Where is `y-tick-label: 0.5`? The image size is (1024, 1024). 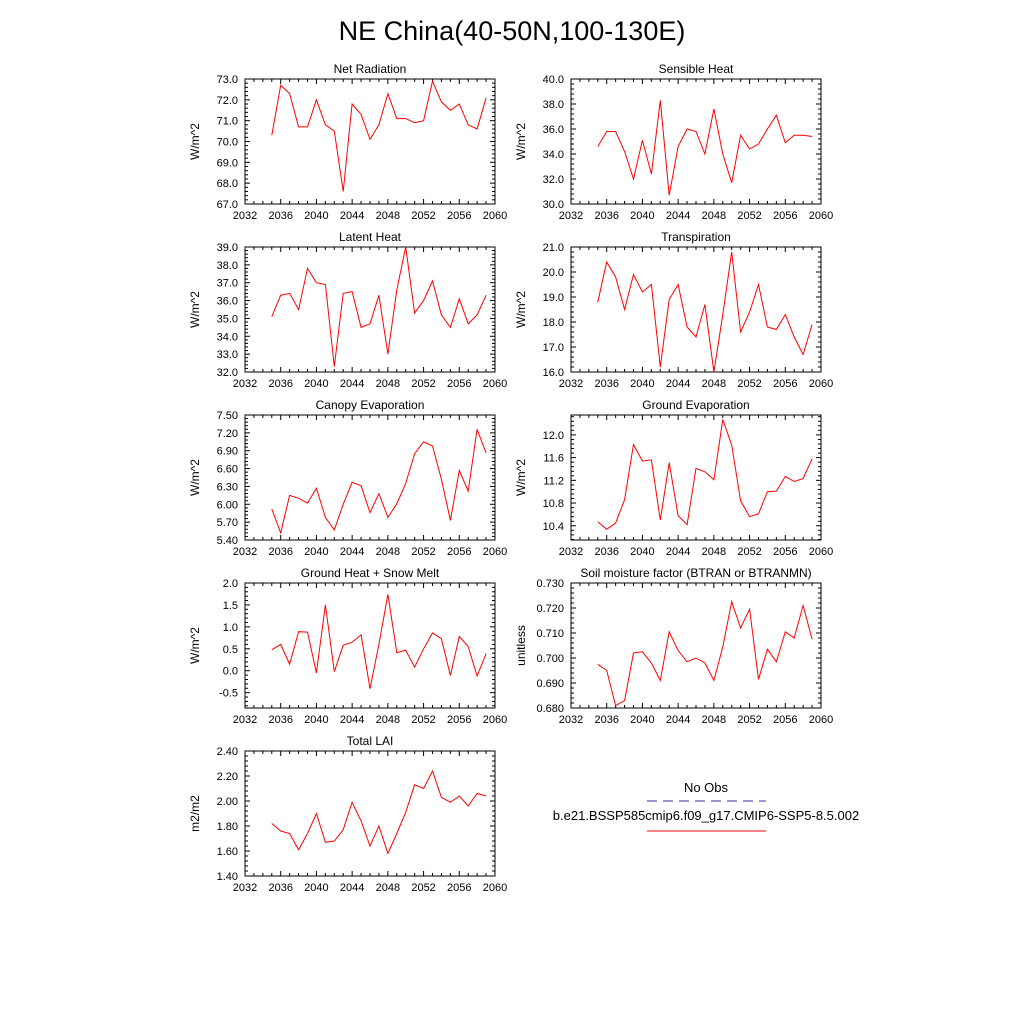
y-tick-label: 0.5 is located at coordinates (230, 650).